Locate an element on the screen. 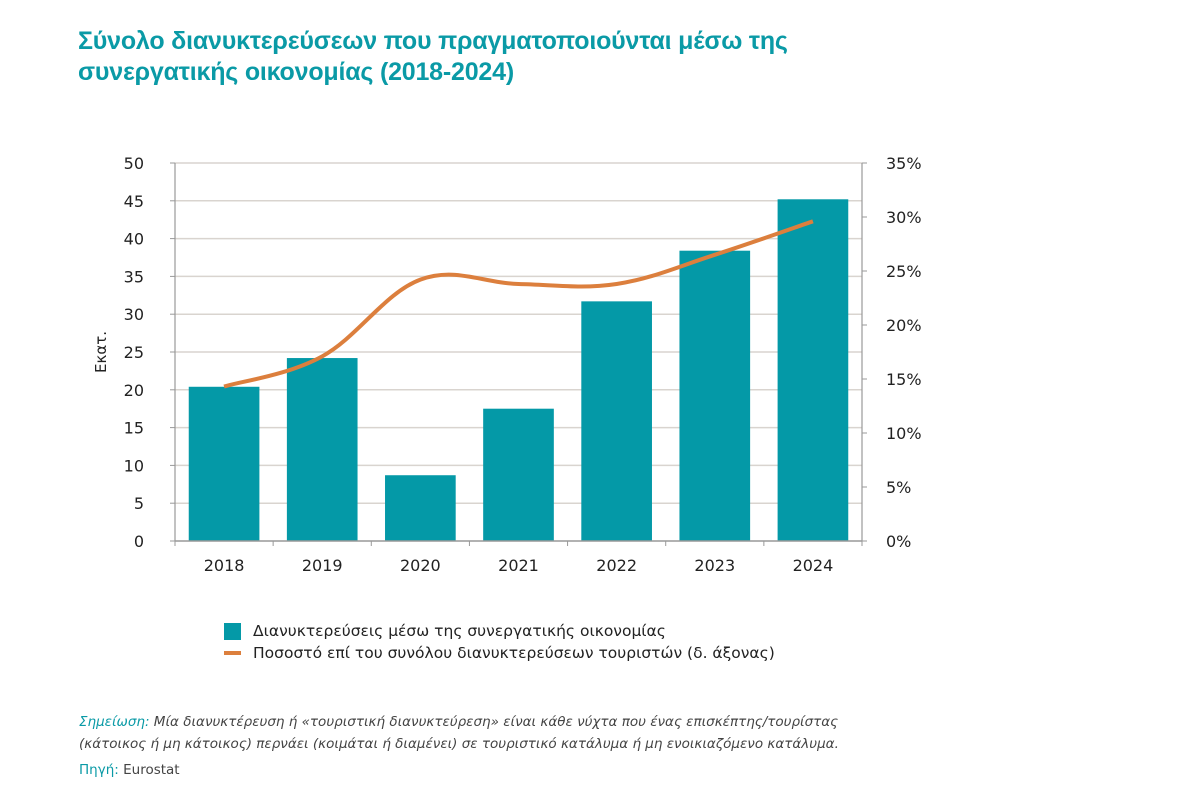 The height and width of the screenshot is (810, 1200). bar-2020 is located at coordinates (420, 508).